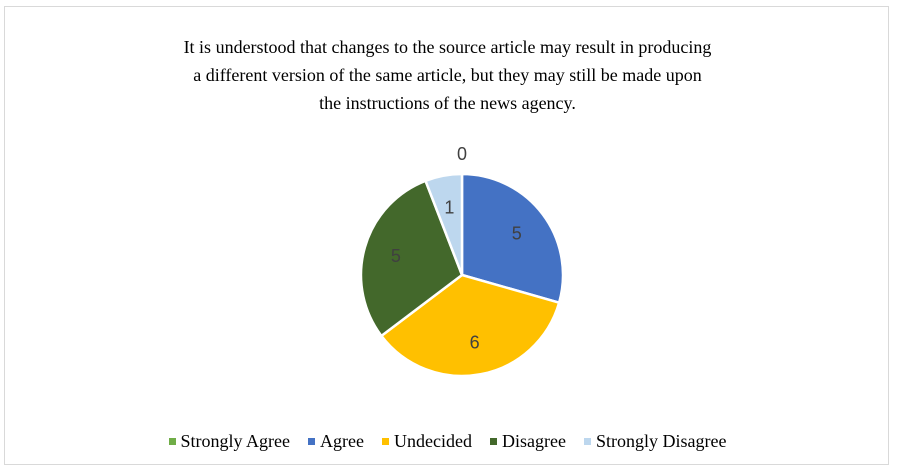  Describe the element at coordinates (433, 441) in the screenshot. I see `legend-label-undecided: Undecided` at that location.